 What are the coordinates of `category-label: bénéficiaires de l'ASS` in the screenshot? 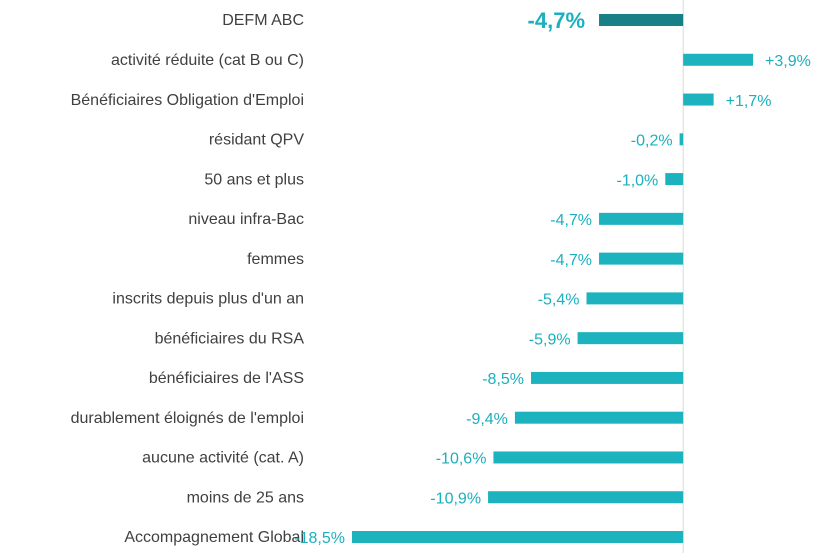 It's located at (226, 378).